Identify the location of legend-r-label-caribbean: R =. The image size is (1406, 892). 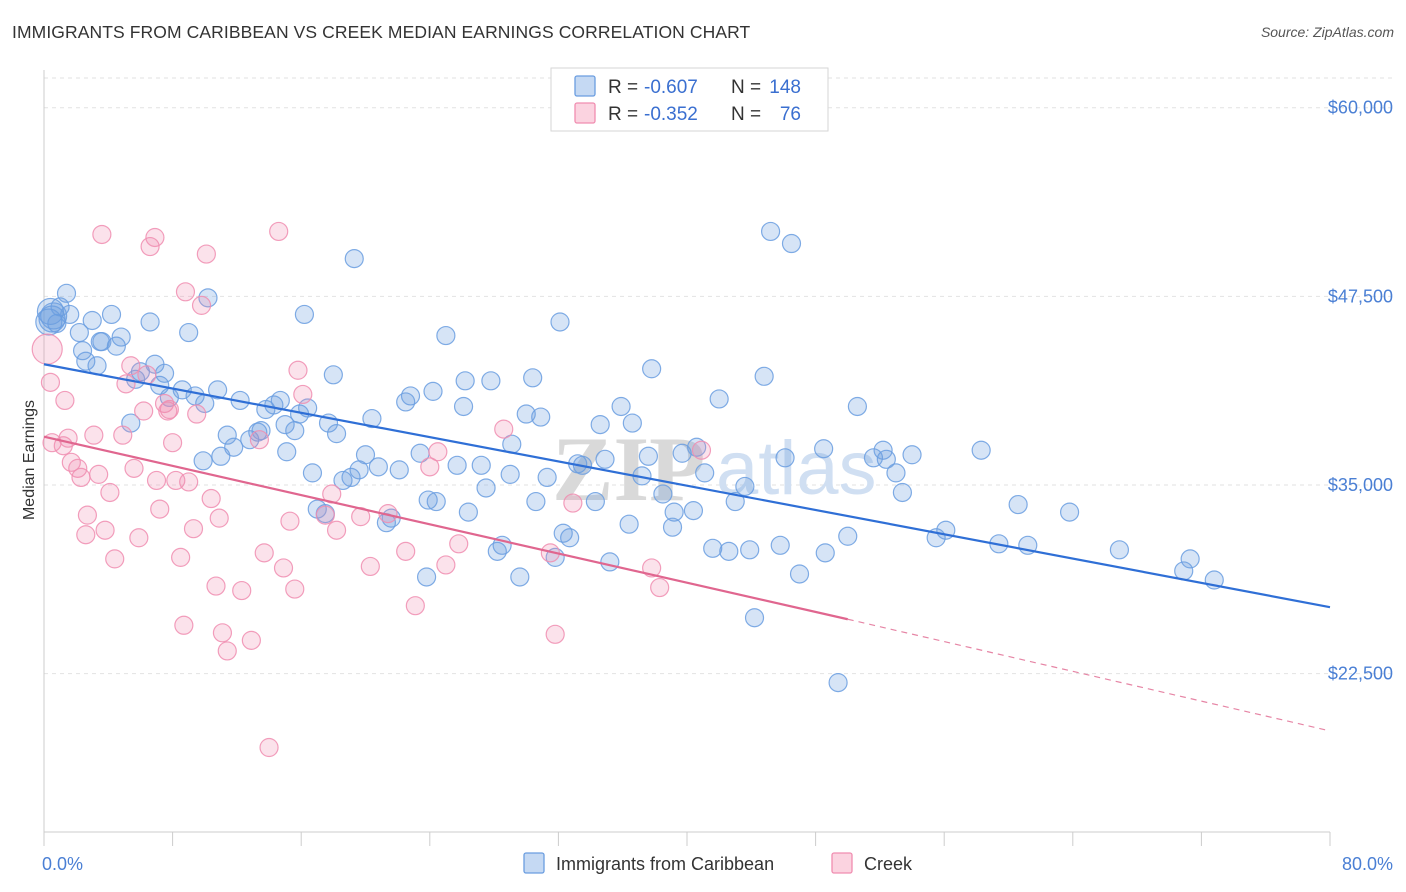
(623, 87).